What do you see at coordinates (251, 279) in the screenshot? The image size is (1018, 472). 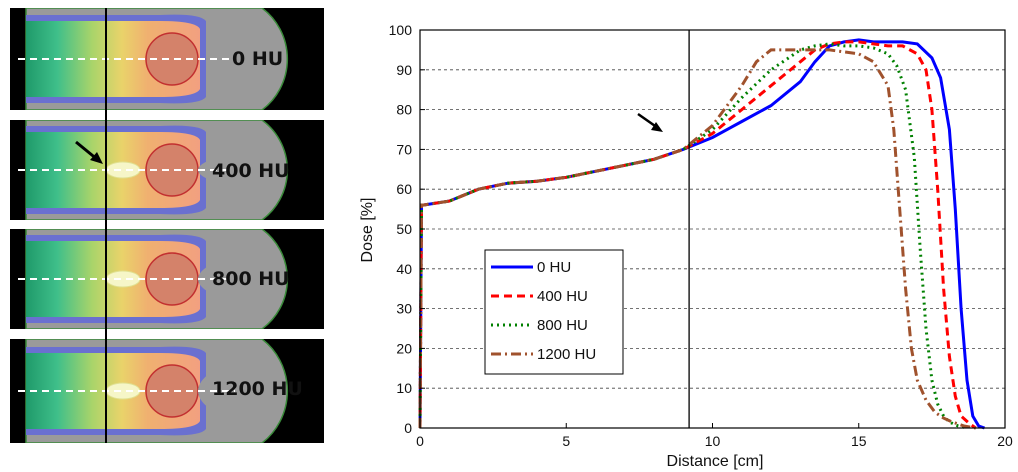 I see `panel-label-800: 800 HU` at bounding box center [251, 279].